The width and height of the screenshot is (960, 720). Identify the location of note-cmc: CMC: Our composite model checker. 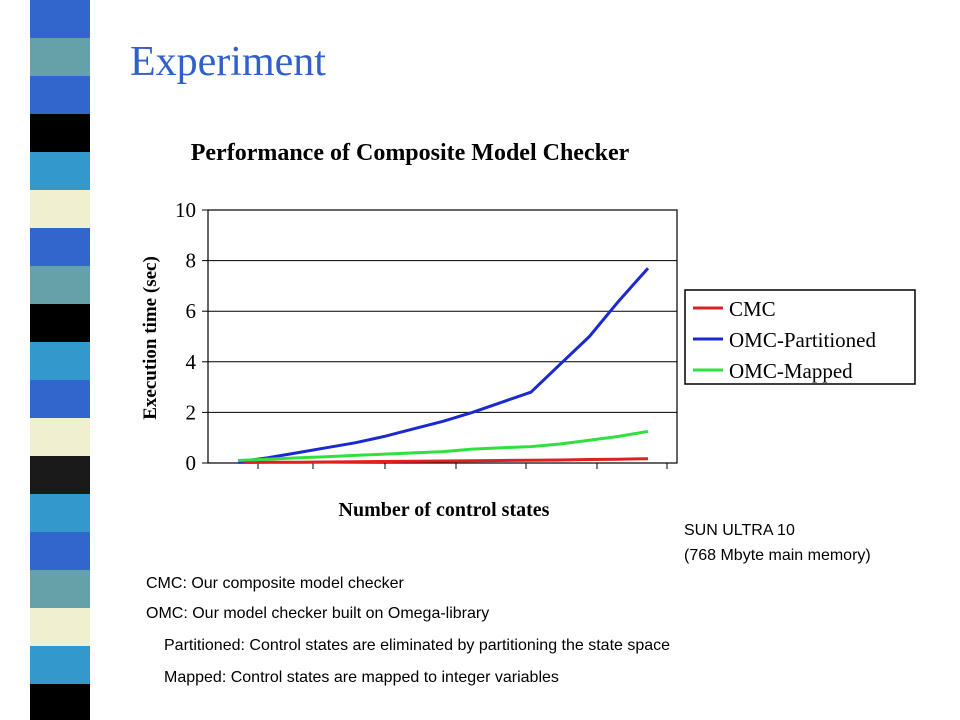
(275, 583).